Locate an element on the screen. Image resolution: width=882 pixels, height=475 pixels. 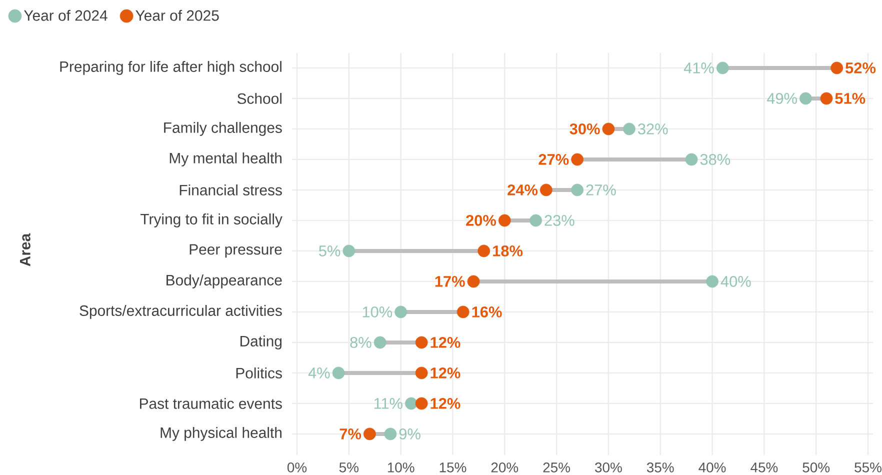
x-tick-label: 20% is located at coordinates (504, 467).